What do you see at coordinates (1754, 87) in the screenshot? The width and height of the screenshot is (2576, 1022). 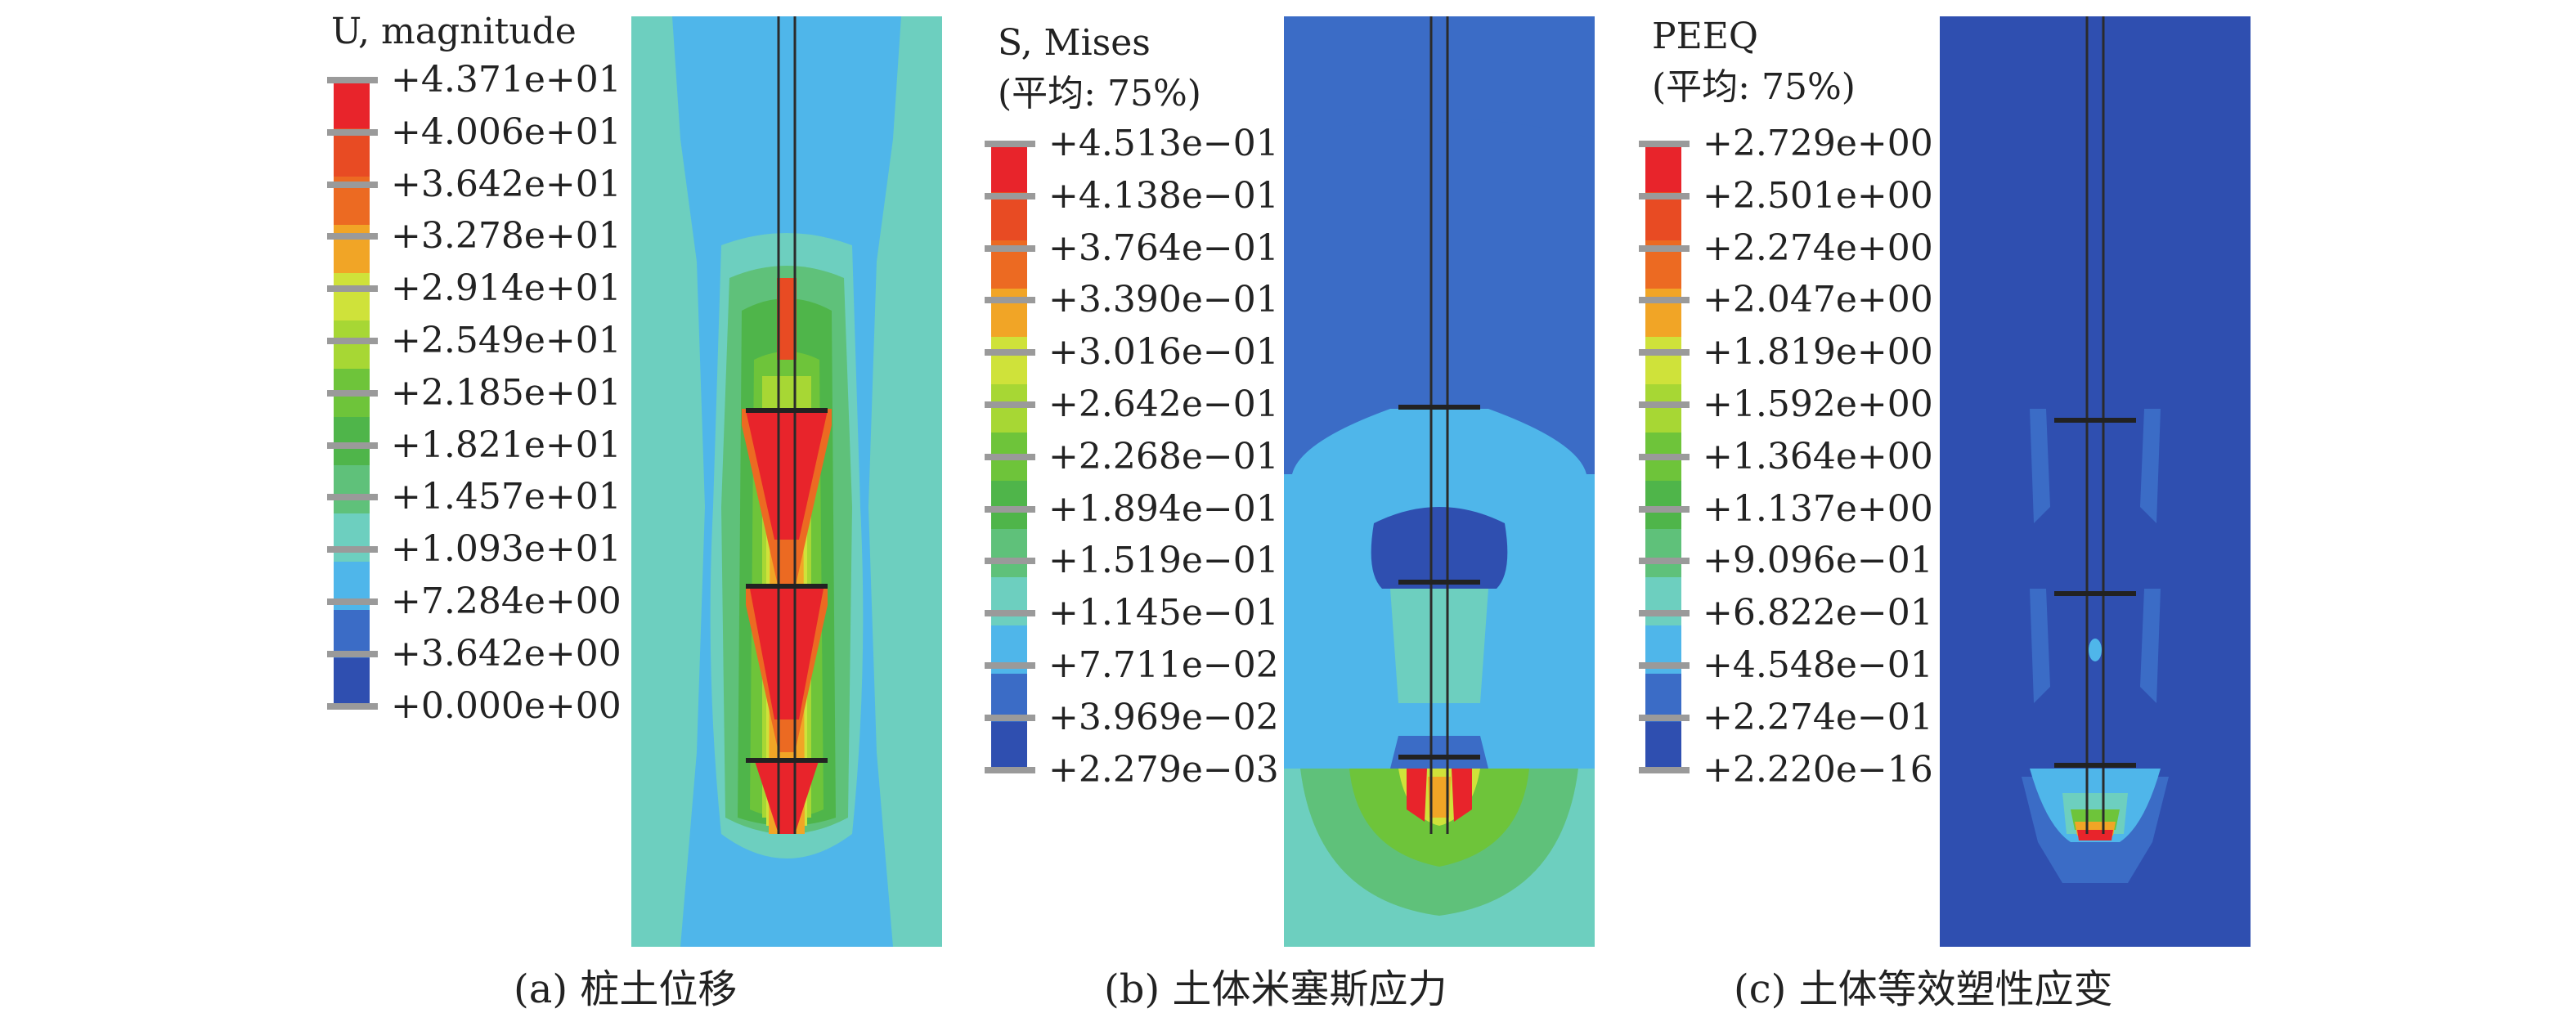 I see `legend-title-c-line2: (平均: 75%)` at bounding box center [1754, 87].